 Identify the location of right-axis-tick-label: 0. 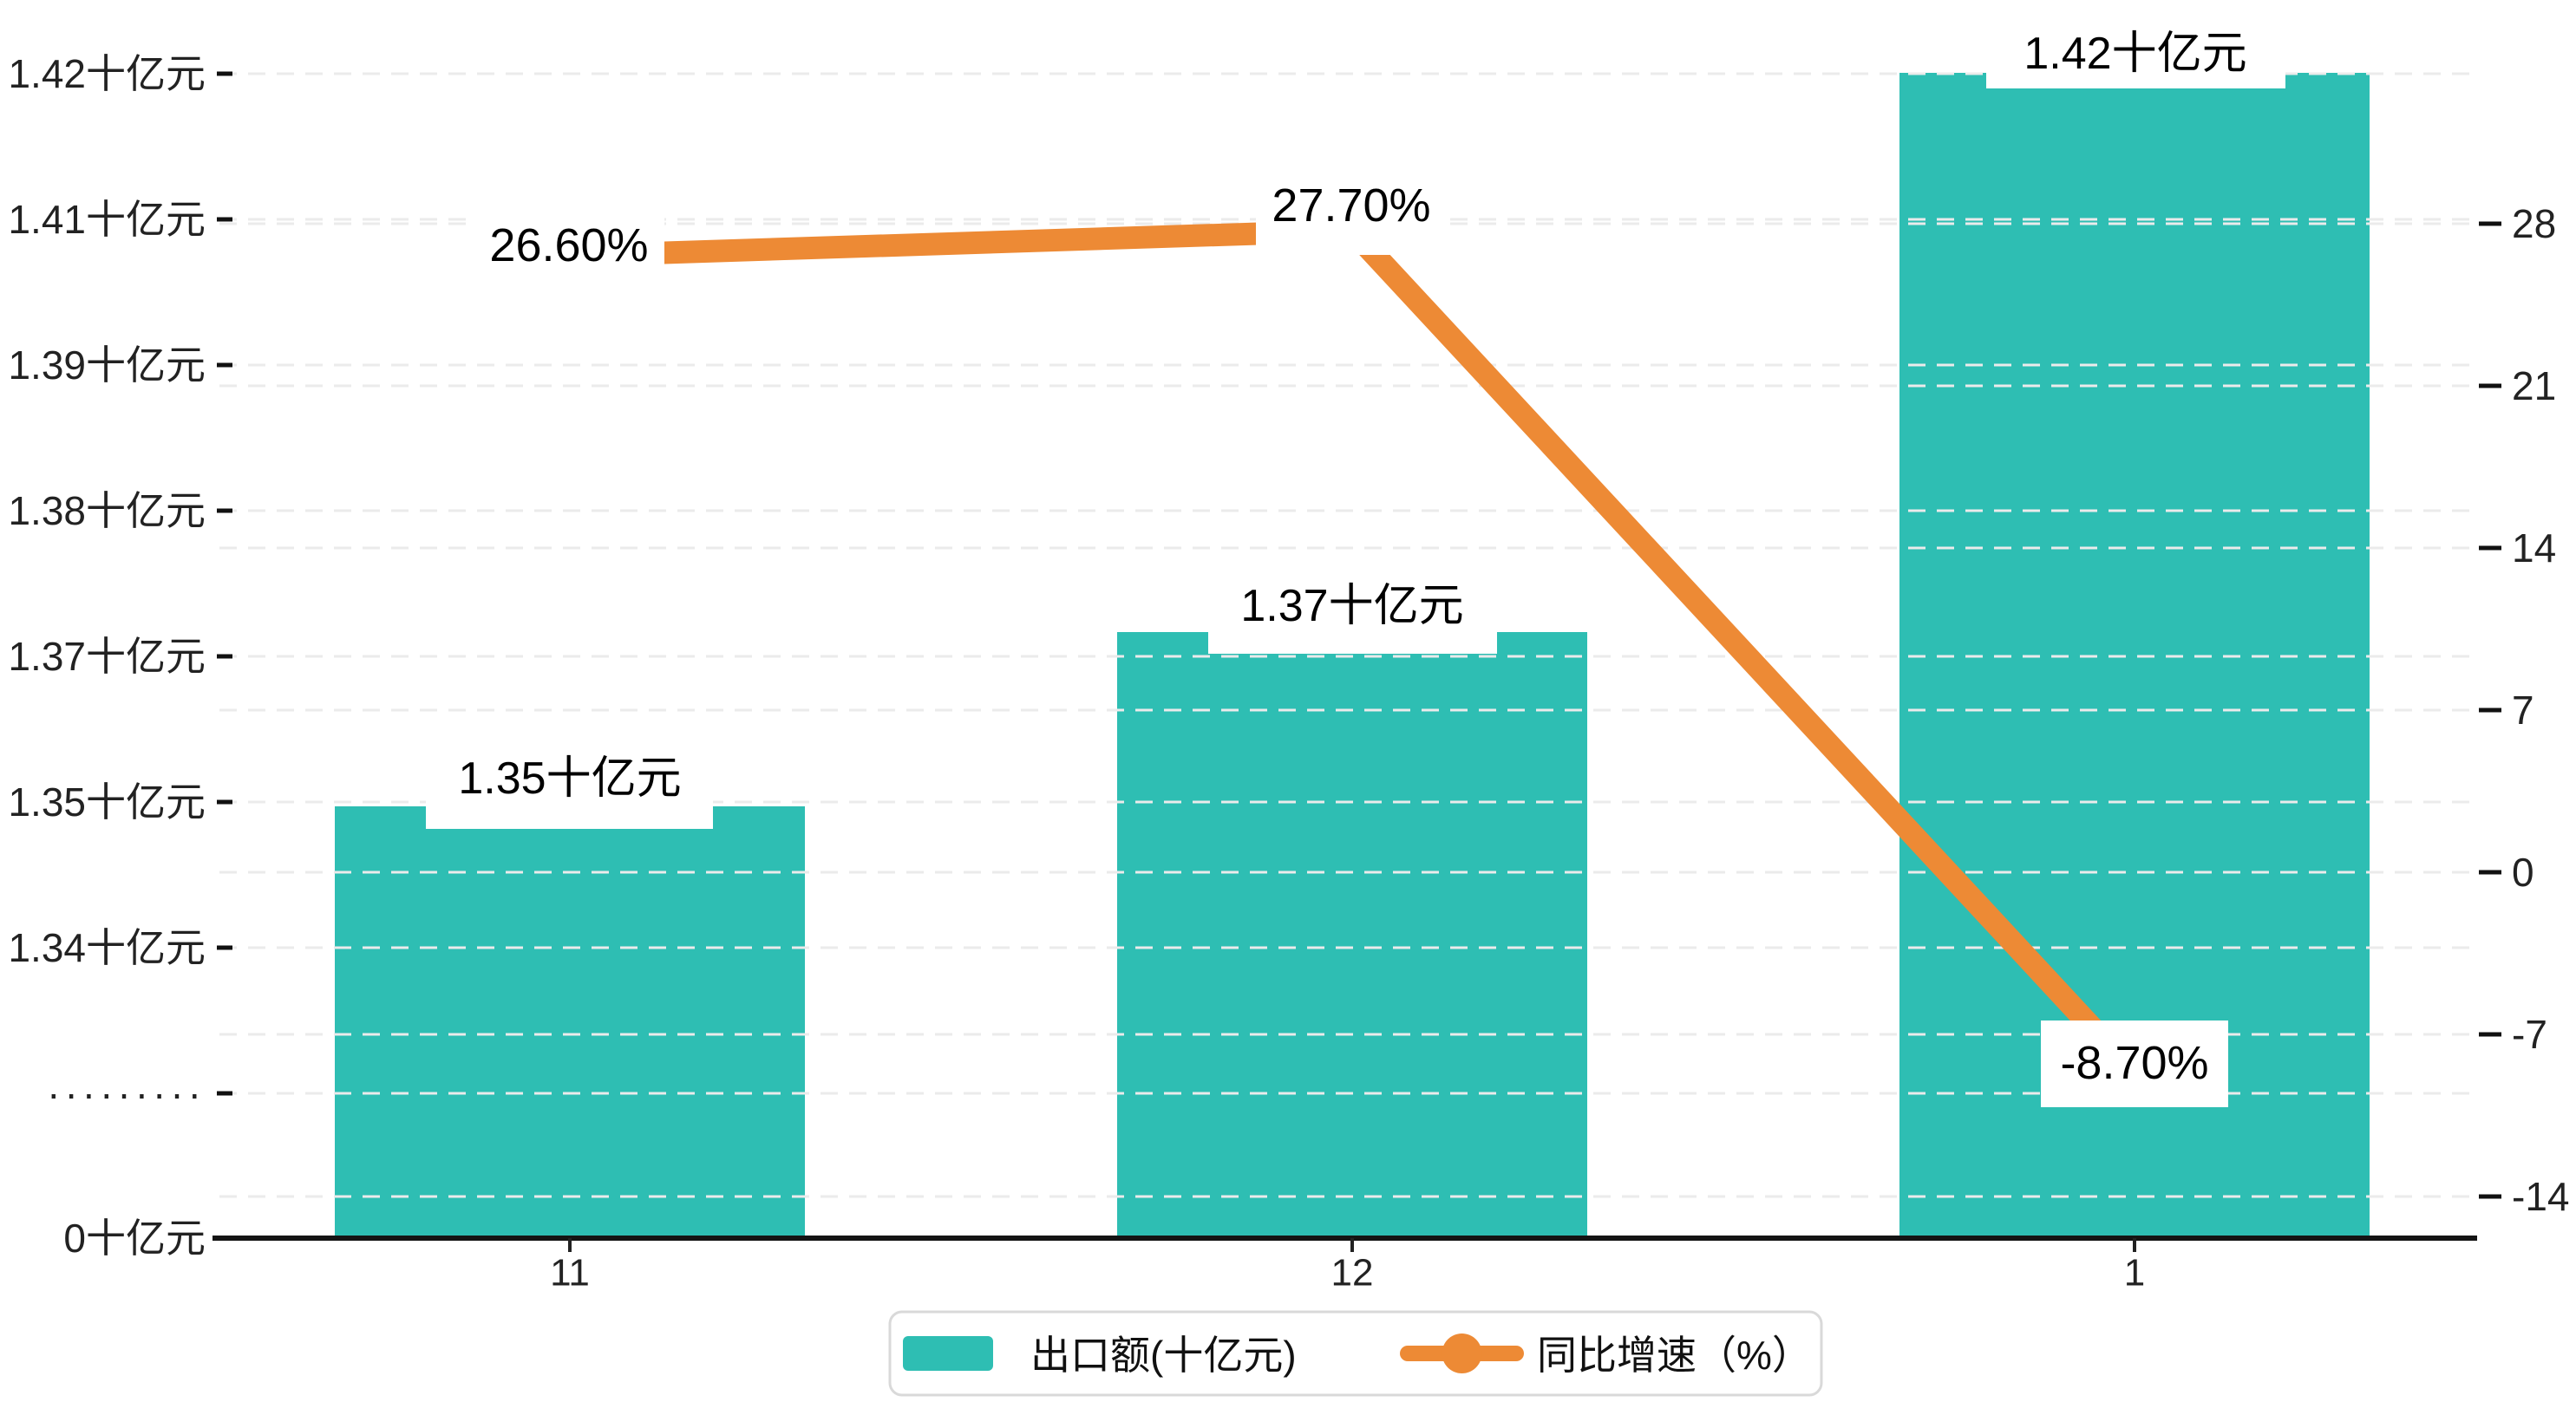
(2523, 872).